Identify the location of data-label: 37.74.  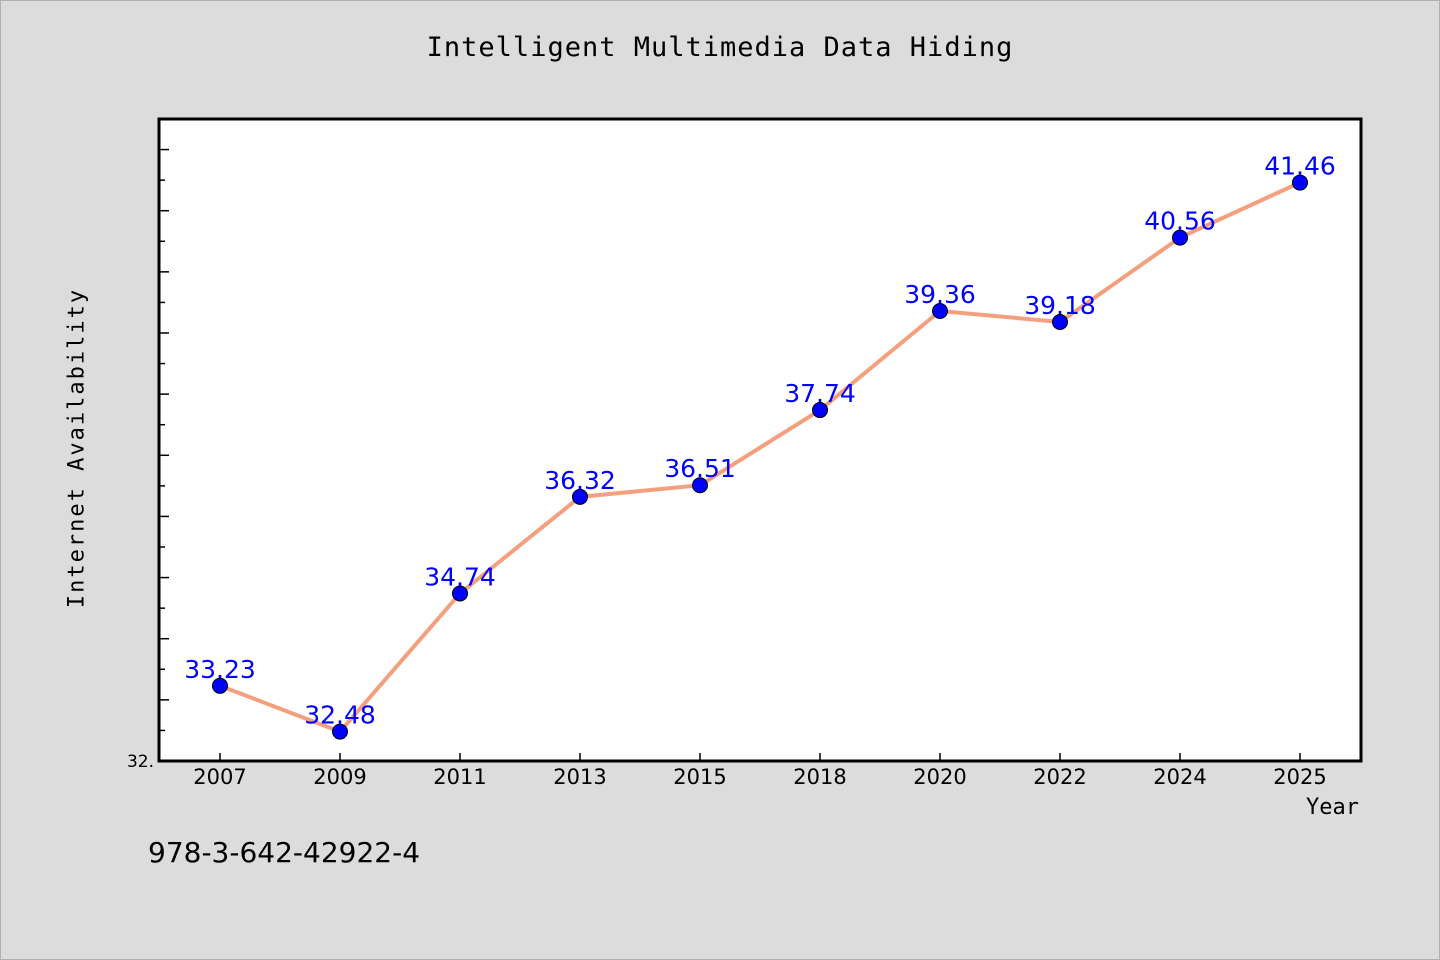
(820, 393).